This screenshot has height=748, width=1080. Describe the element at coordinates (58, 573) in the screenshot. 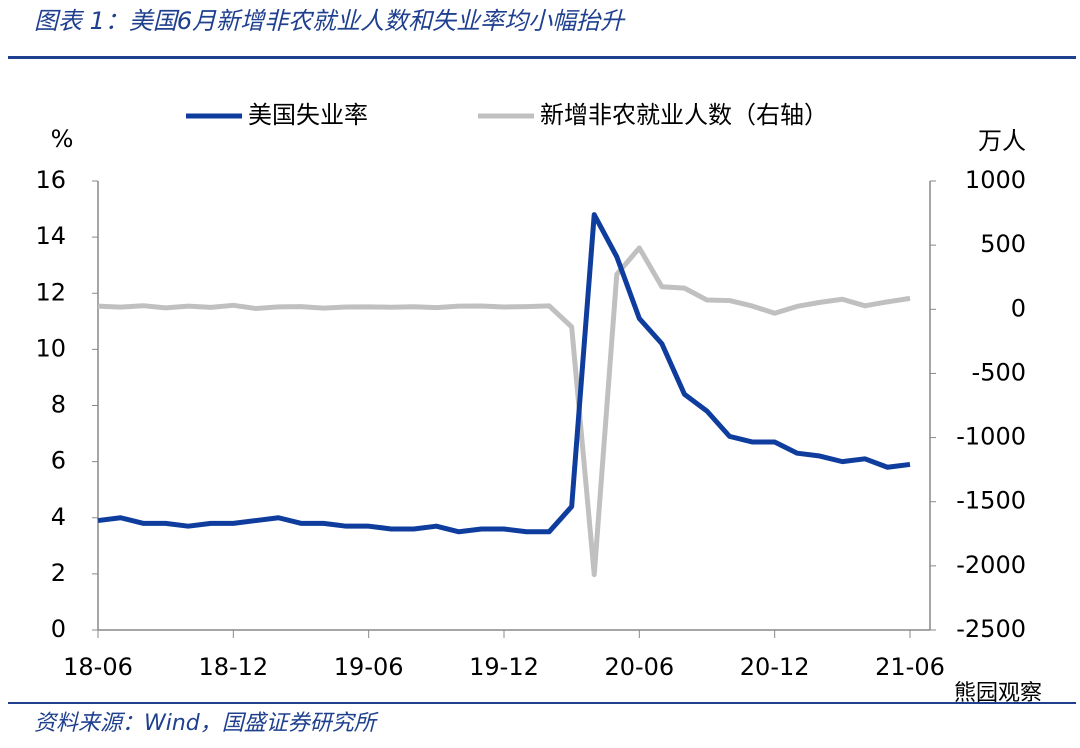

I see `y-tick-label: 2` at that location.